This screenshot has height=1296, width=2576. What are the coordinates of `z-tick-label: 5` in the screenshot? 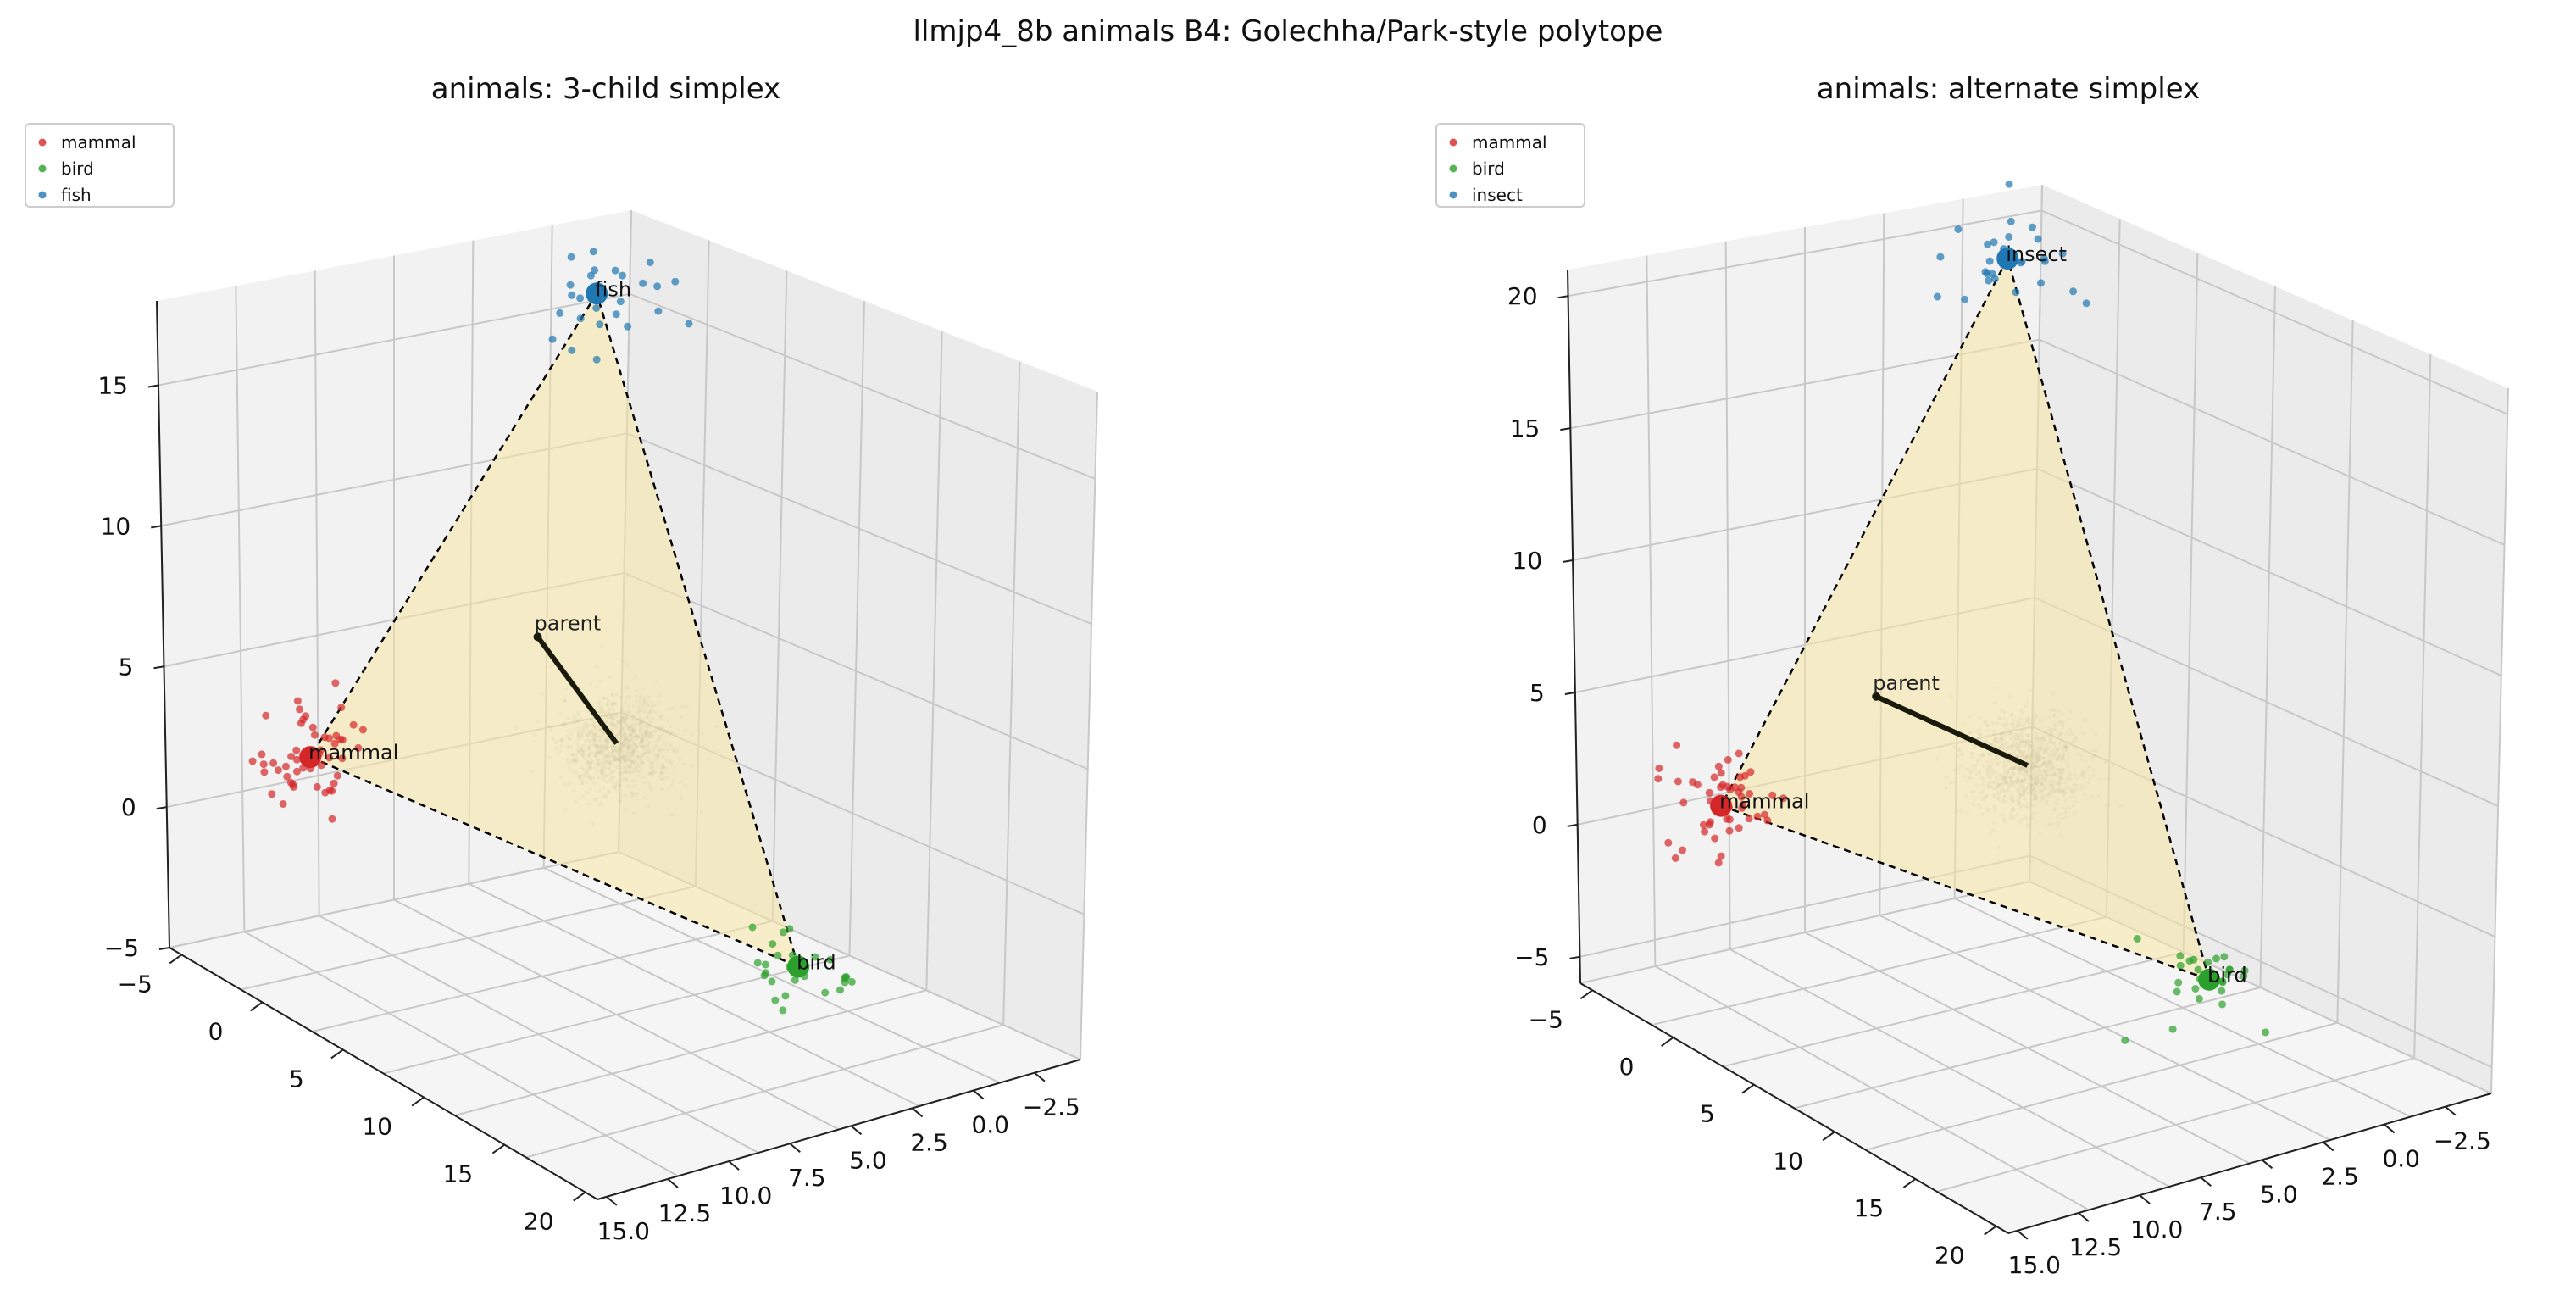 It's located at (1537, 693).